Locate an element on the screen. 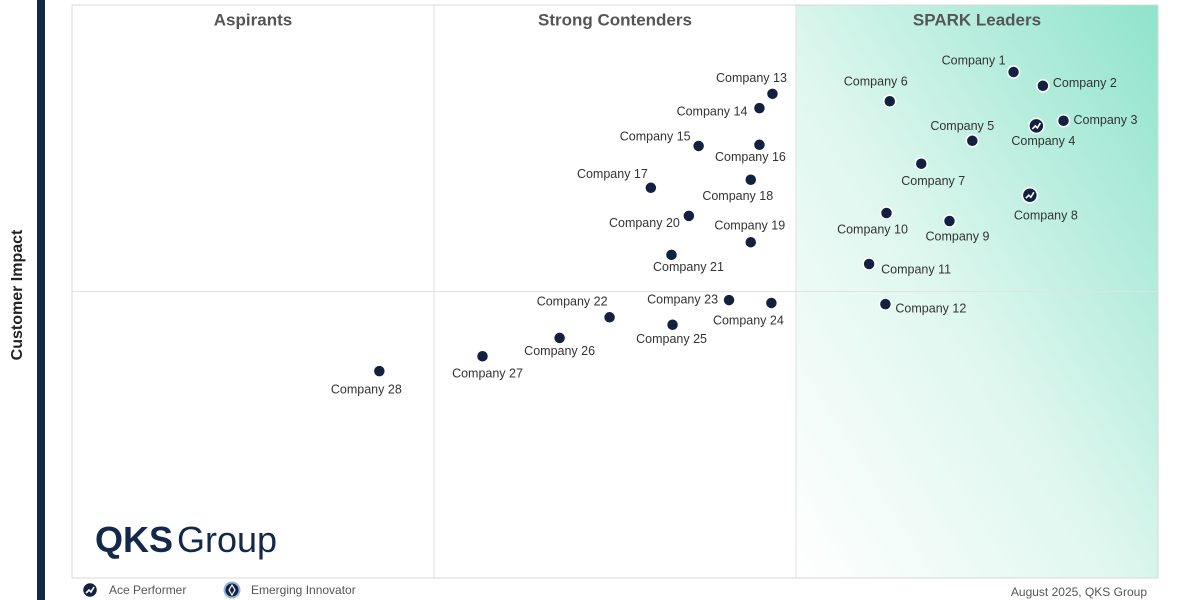 Image resolution: width=1200 pixels, height=600 pixels. point-label: Company 21 is located at coordinates (688, 267).